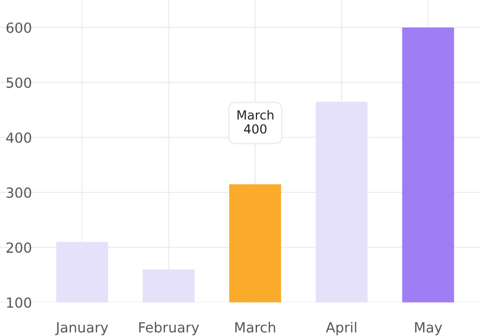  Describe the element at coordinates (19, 192) in the screenshot. I see `y-tick-label: 300` at that location.